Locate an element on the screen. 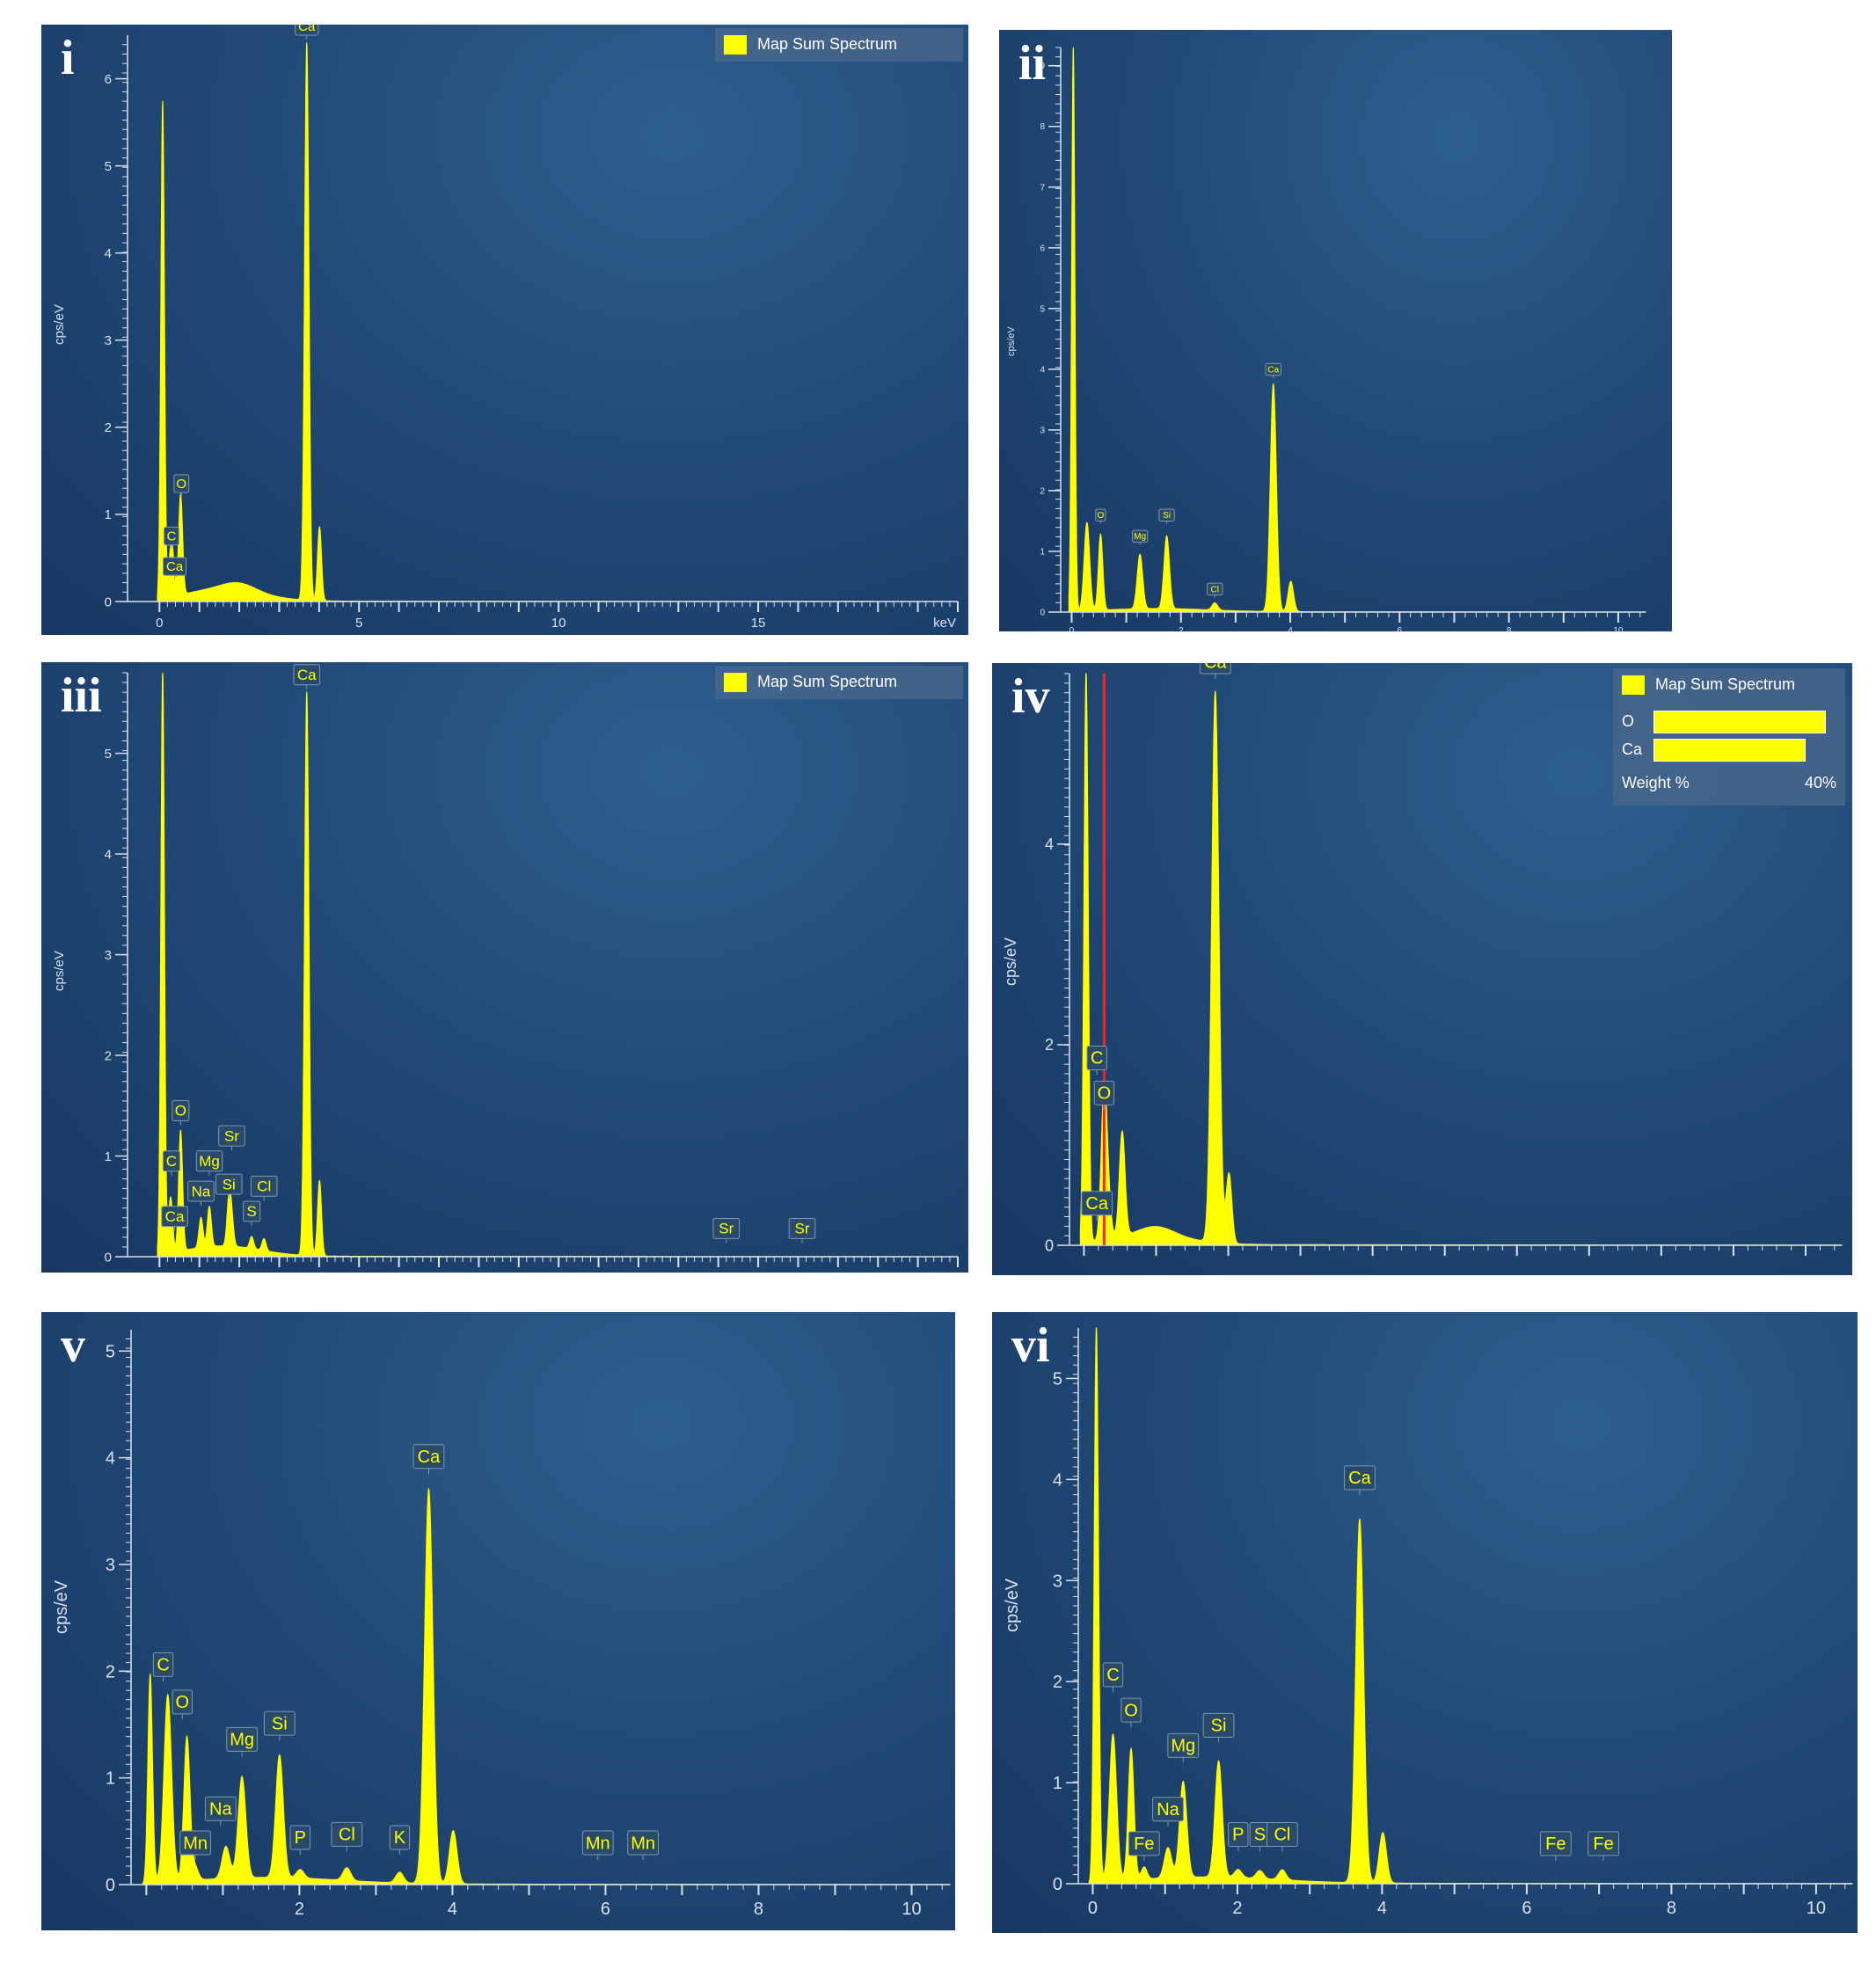 The image size is (1876, 1962). spectrum-plot: 0 1 2 3 4 5 6 7 8 9 0 2 4 6 8 10 O Mg Si Cl Ca is located at coordinates (1343, 339).